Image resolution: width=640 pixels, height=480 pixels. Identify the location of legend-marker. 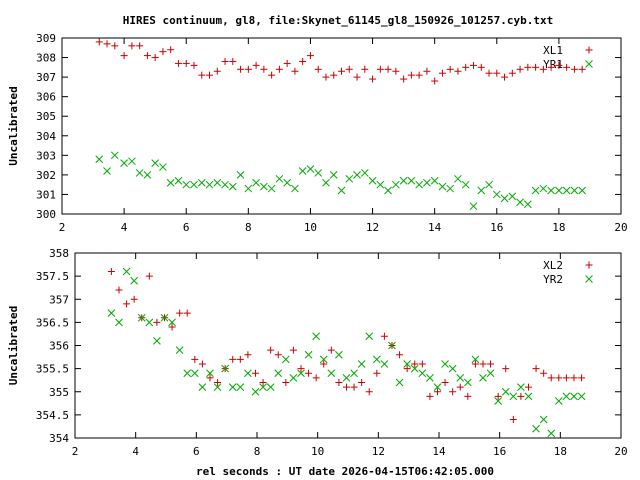
(589, 64).